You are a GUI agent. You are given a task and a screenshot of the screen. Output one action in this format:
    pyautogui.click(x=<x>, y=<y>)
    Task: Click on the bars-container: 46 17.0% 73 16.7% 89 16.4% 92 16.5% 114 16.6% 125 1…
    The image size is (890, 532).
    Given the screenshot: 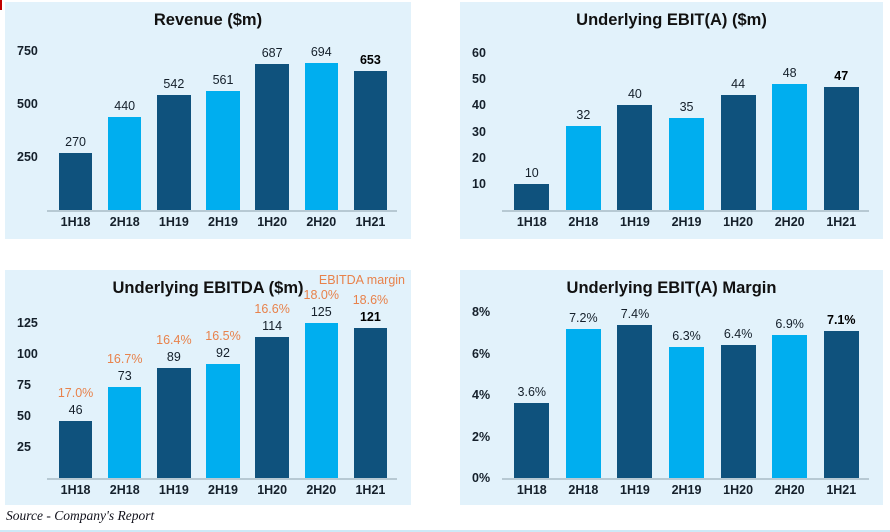 What is the action you would take?
    pyautogui.click(x=223, y=383)
    